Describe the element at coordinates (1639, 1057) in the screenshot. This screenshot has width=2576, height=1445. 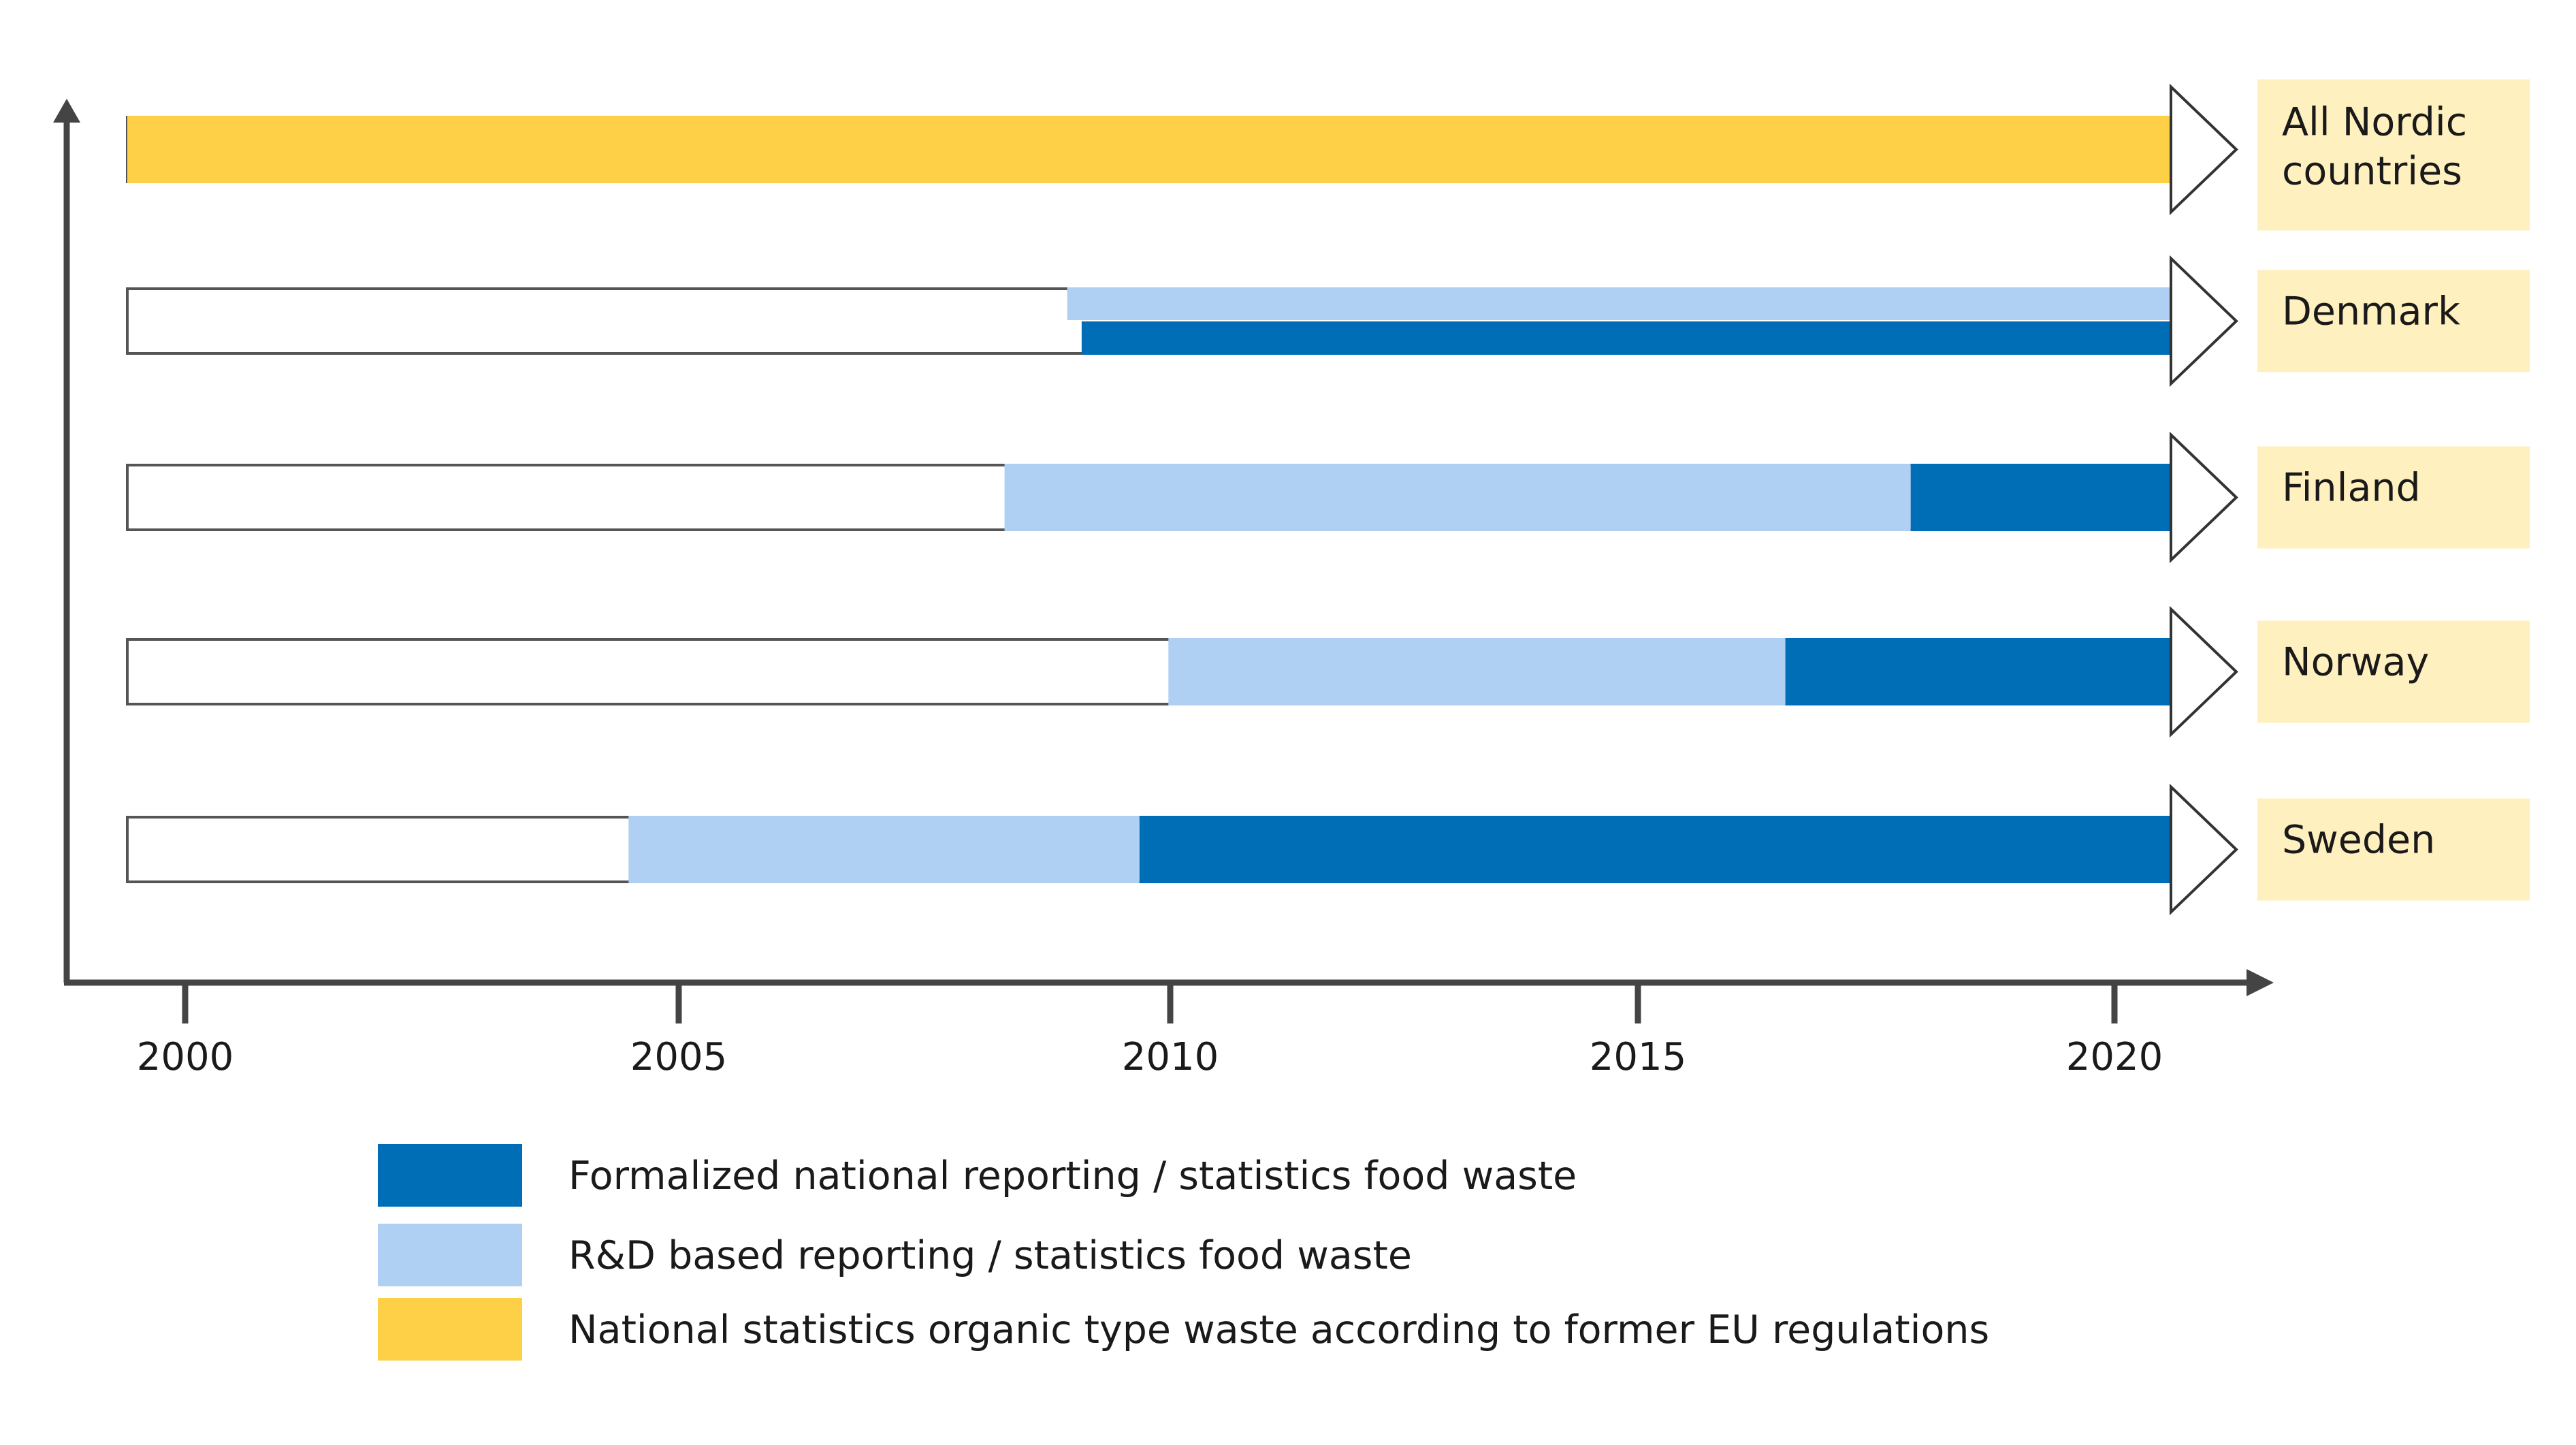
I see `x-tick-label: 2015` at that location.